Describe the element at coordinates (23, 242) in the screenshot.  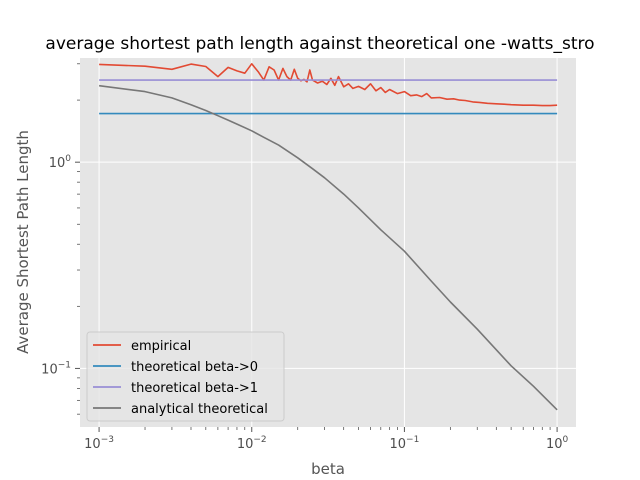
I see `y-axis-label: Average Shortest Path Length` at that location.